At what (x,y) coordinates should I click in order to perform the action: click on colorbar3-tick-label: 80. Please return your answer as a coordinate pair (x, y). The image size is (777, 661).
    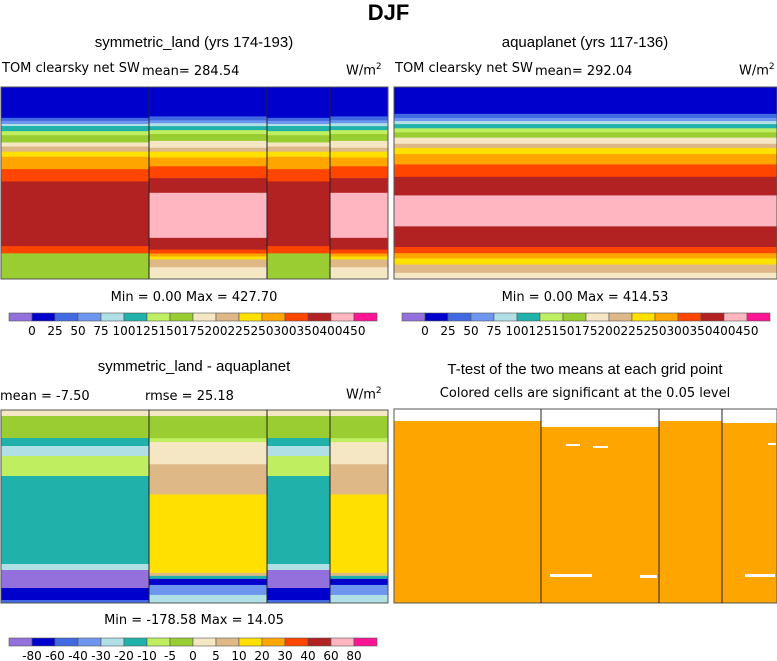
    Looking at the image, I should click on (353, 655).